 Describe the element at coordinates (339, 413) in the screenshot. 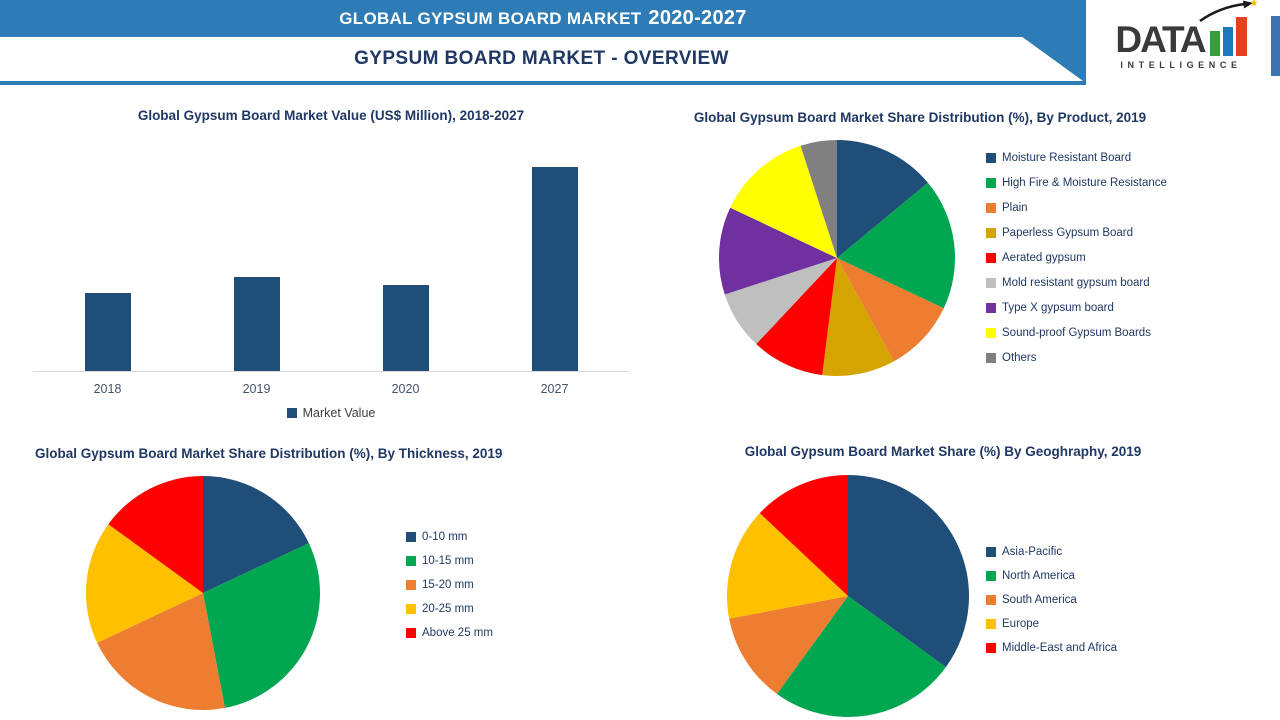

I see `legend-label: Market Value` at that location.